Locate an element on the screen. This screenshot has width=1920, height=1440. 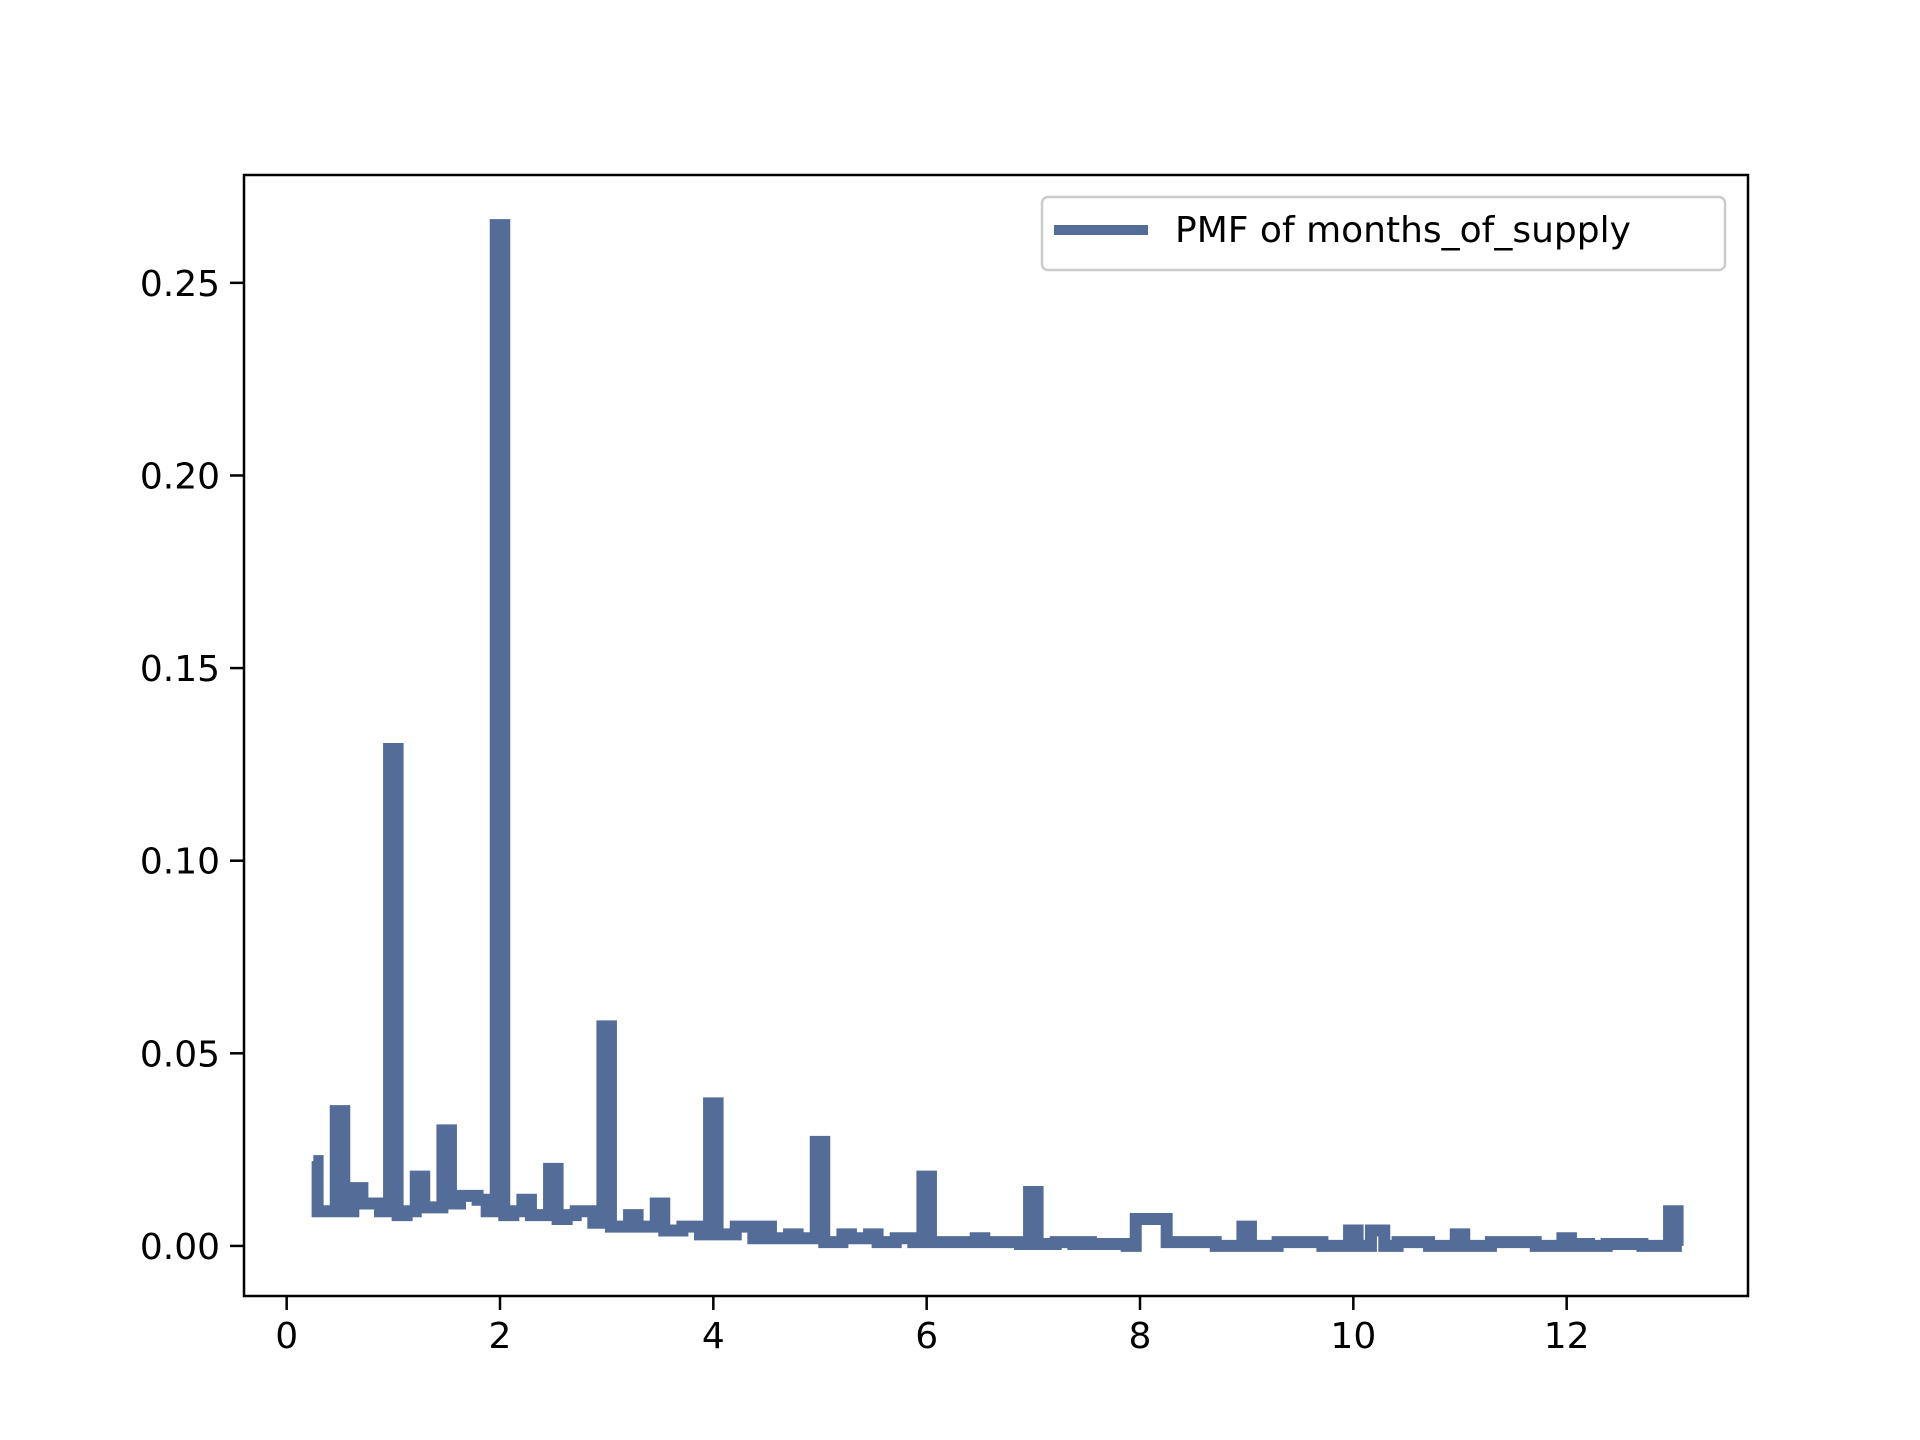
legend-box is located at coordinates (1383, 233).